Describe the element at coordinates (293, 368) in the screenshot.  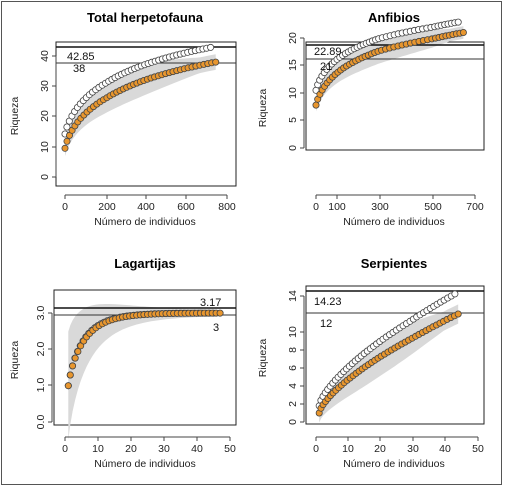
I see `y-tick-label: 6` at that location.